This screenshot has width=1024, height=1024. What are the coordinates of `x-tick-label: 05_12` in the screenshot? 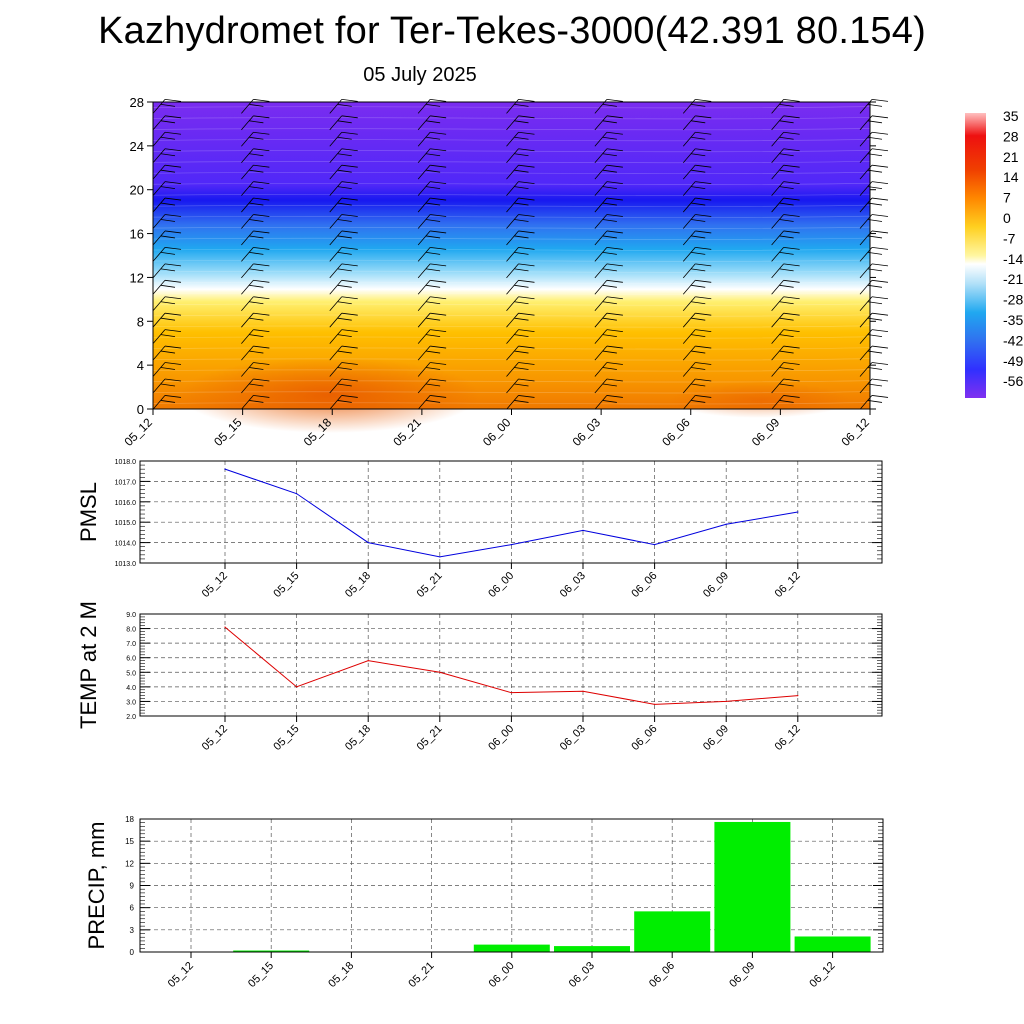 It's located at (138, 432).